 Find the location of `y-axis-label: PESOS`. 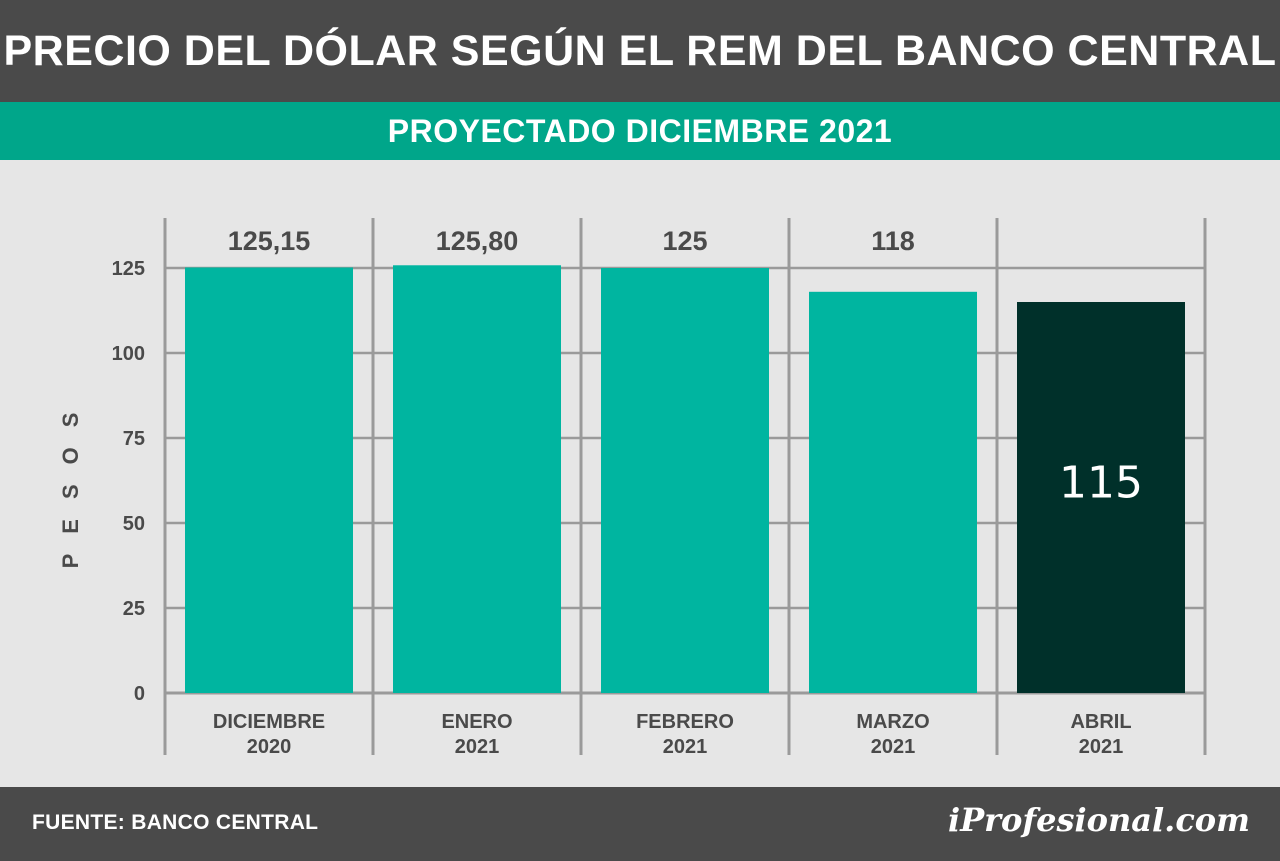

y-axis-label: PESOS is located at coordinates (70, 481).